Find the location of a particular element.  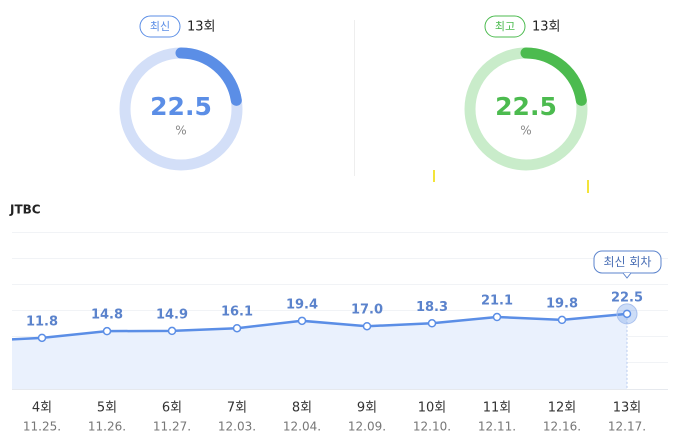

data-label: 19.8 is located at coordinates (562, 303).